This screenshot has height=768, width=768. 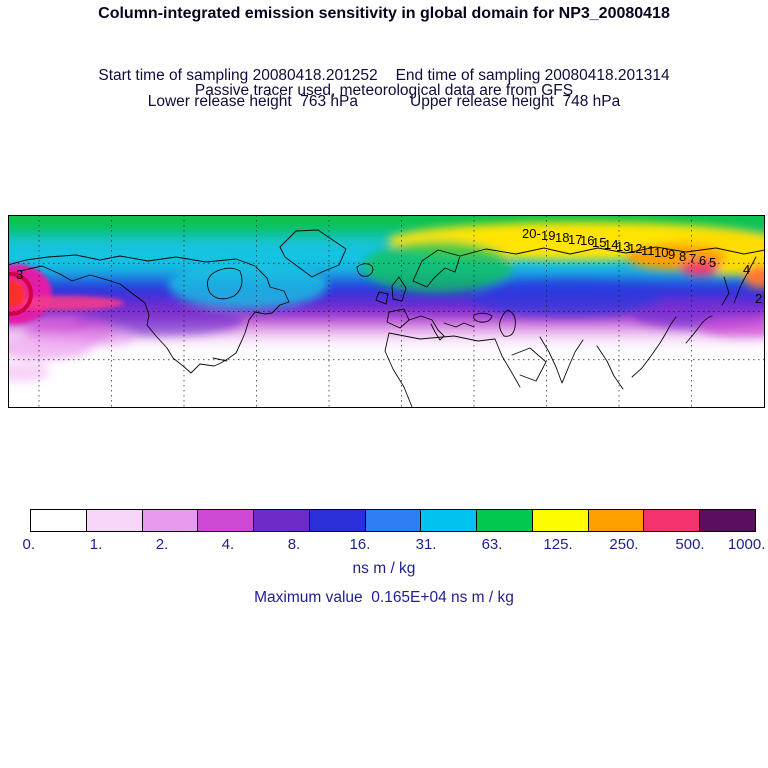 What do you see at coordinates (587, 240) in the screenshot?
I see `trajectory-label: 16` at bounding box center [587, 240].